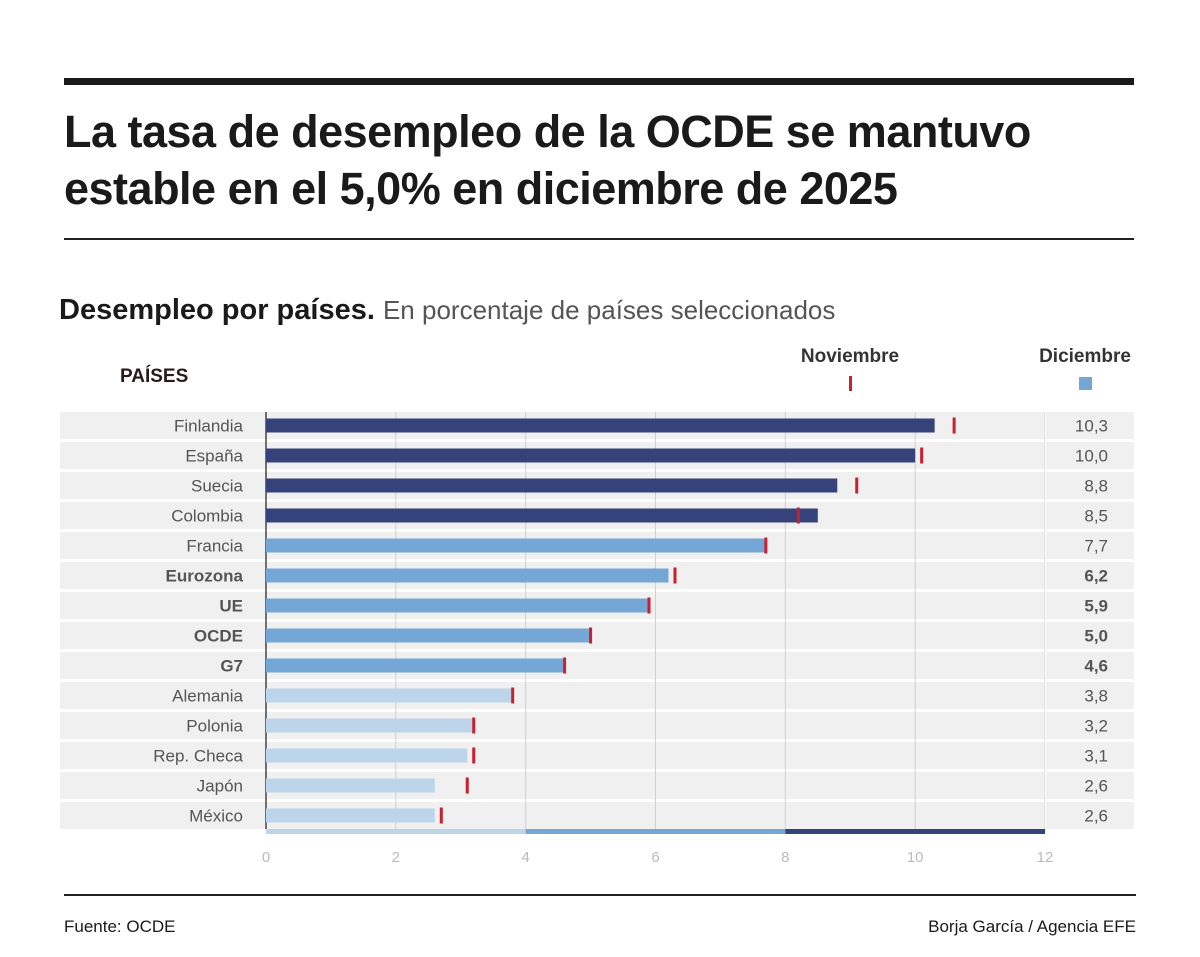 This screenshot has width=1200, height=957. I want to click on x-tick-label: 8, so click(785, 857).